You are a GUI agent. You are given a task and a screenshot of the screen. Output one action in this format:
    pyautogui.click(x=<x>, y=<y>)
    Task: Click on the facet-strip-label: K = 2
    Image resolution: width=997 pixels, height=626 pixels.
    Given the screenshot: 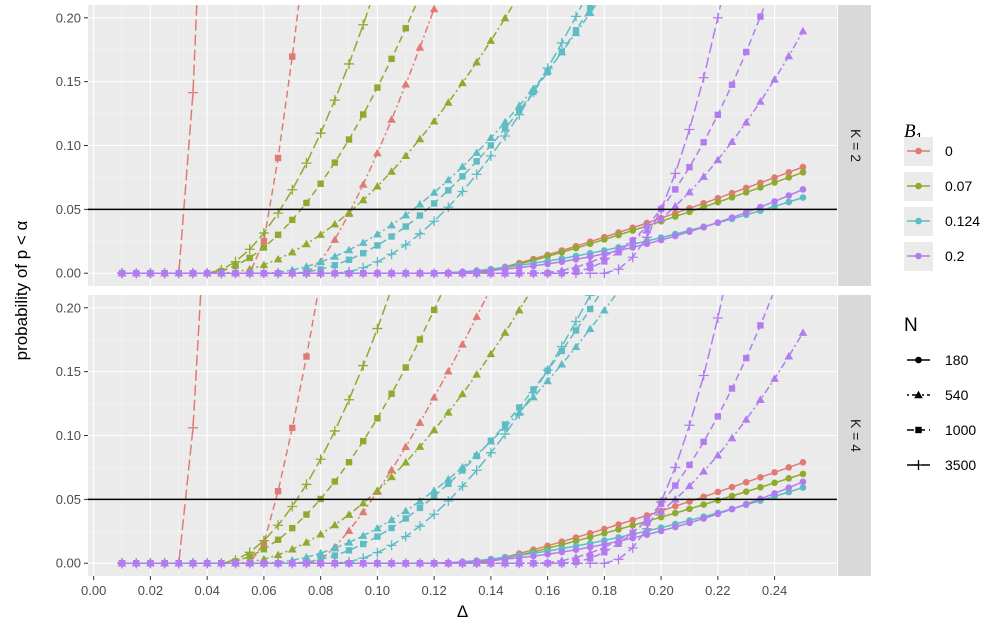 What is the action you would take?
    pyautogui.click(x=856, y=145)
    